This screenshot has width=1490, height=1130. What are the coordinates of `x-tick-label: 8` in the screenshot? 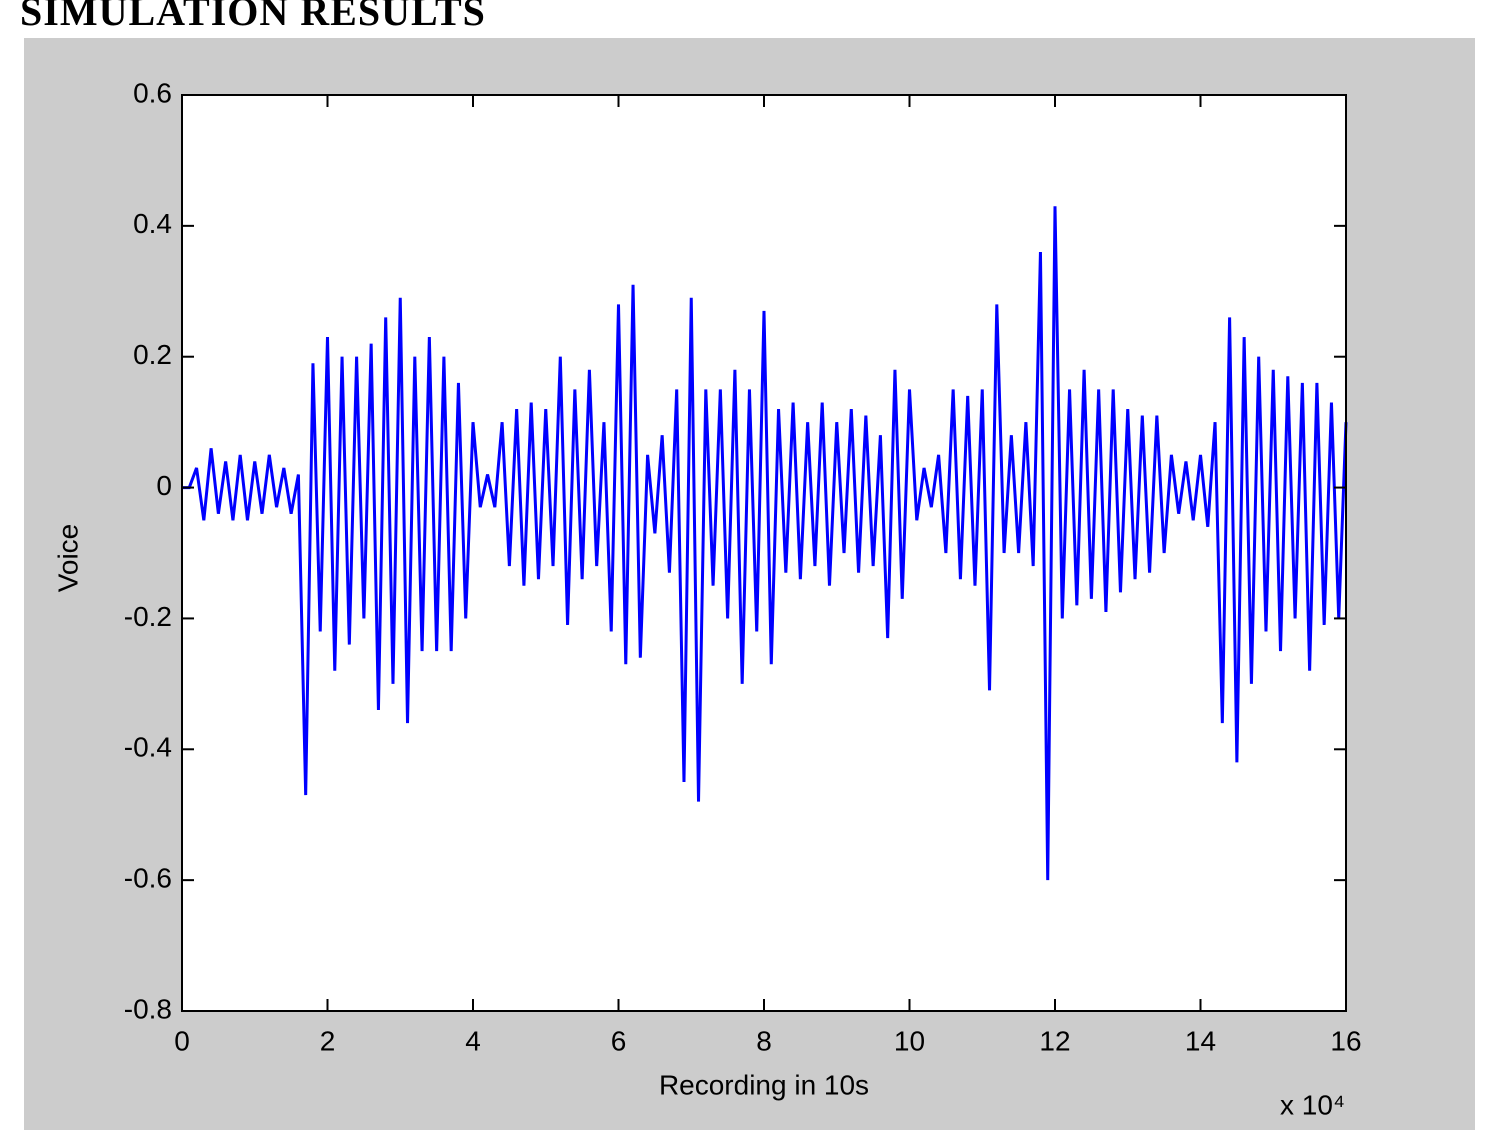 It's located at (764, 1040).